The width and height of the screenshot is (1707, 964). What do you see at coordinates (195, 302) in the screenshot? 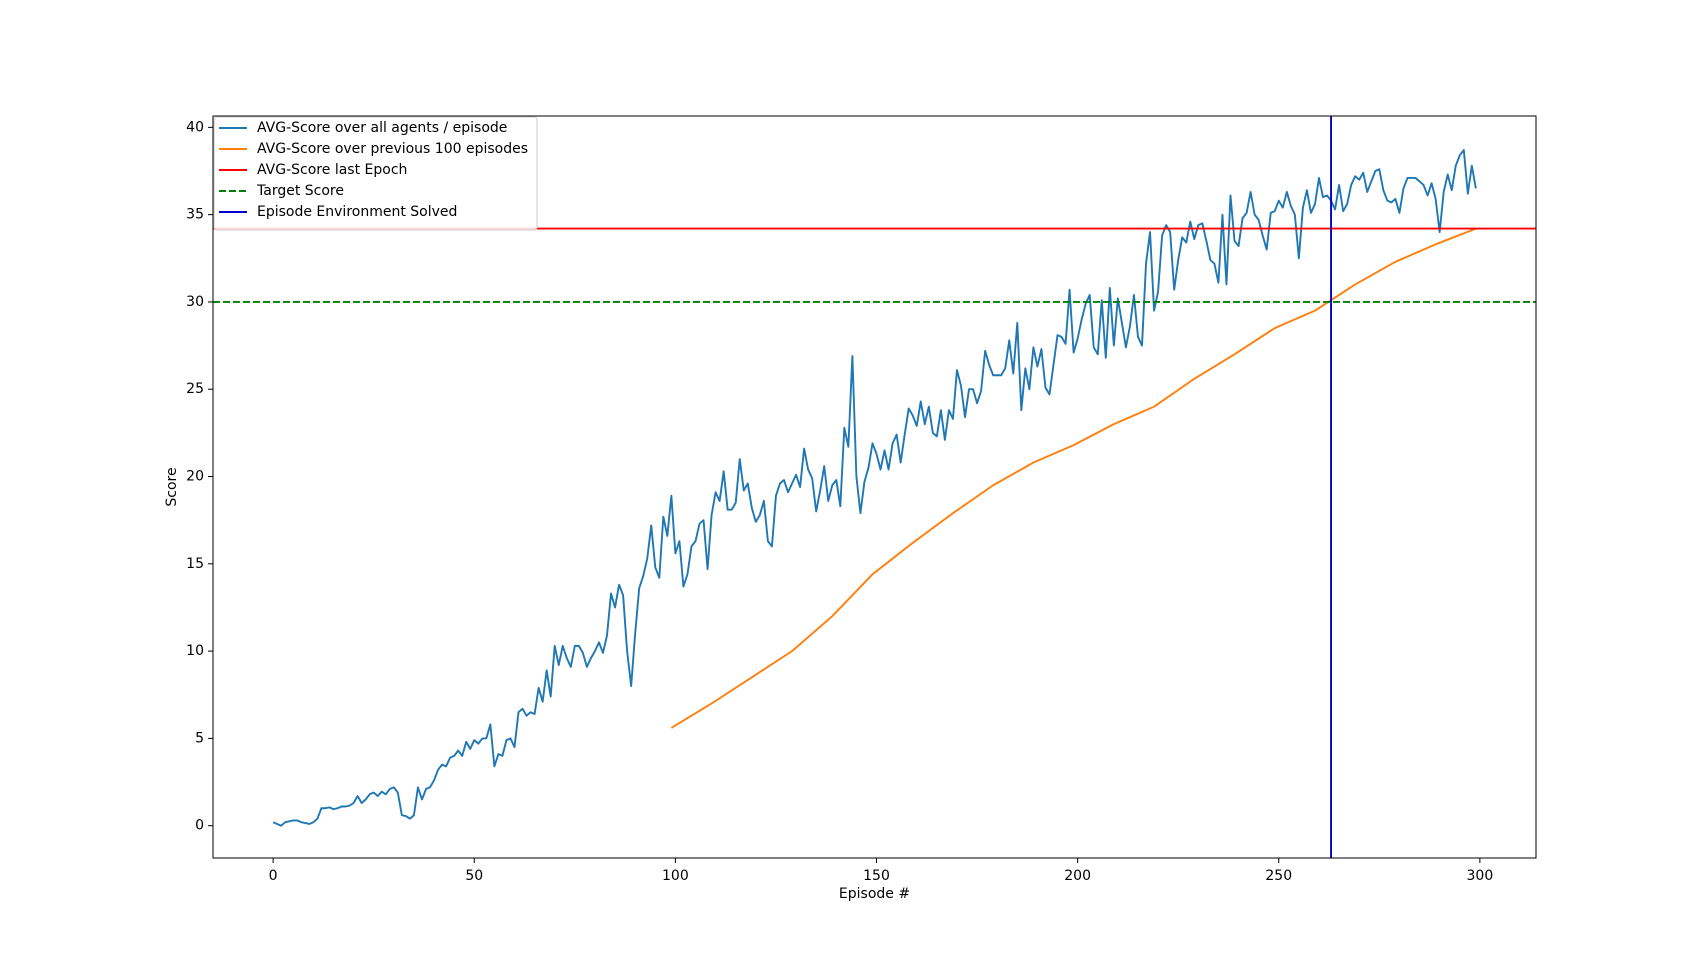
I see `y-tick-label: 30` at bounding box center [195, 302].